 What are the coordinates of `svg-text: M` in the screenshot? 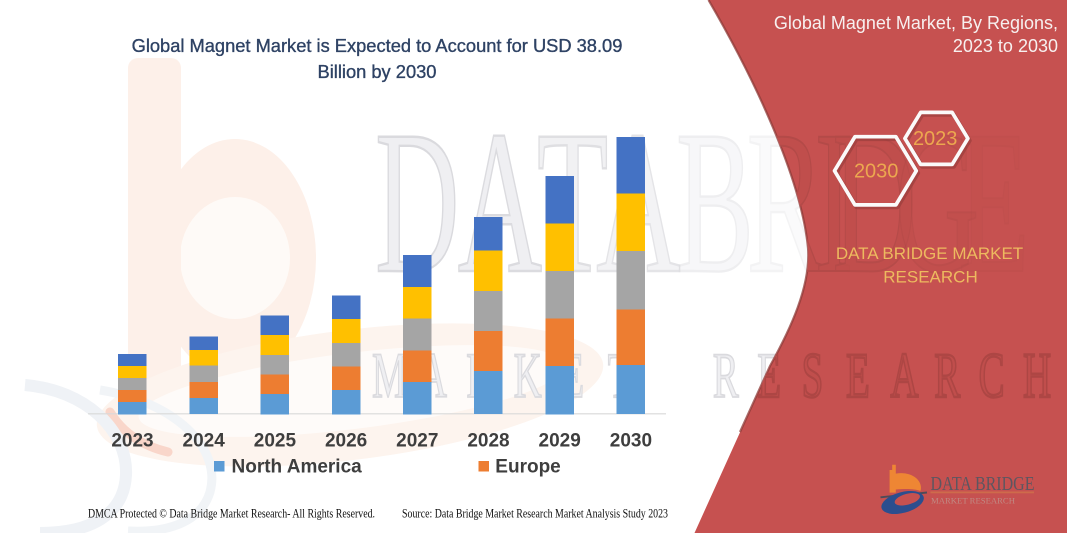 It's located at (389, 375).